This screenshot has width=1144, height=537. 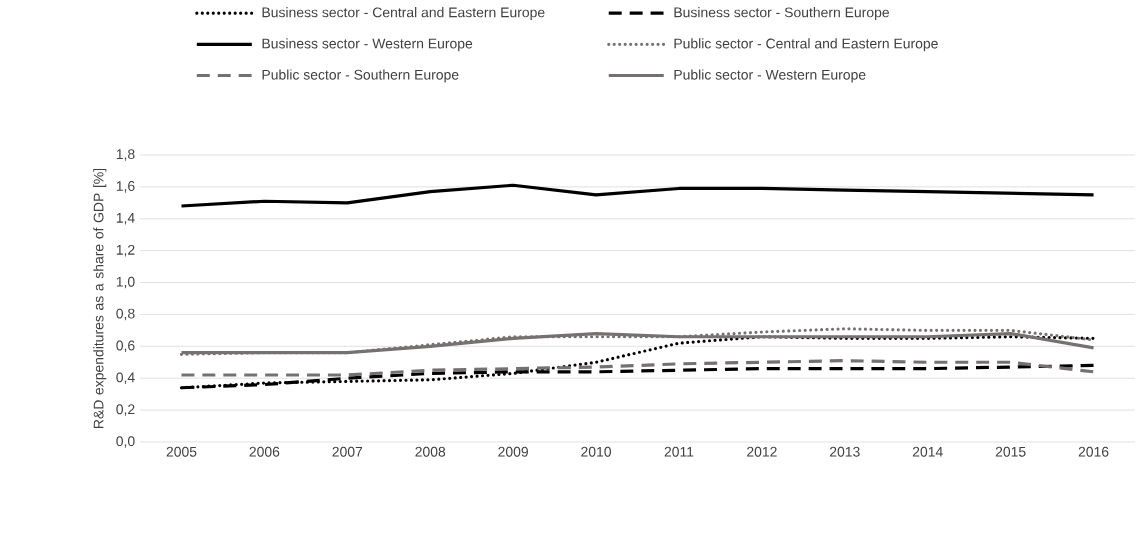 I want to click on y-tick-label: 1,6, so click(x=125, y=187).